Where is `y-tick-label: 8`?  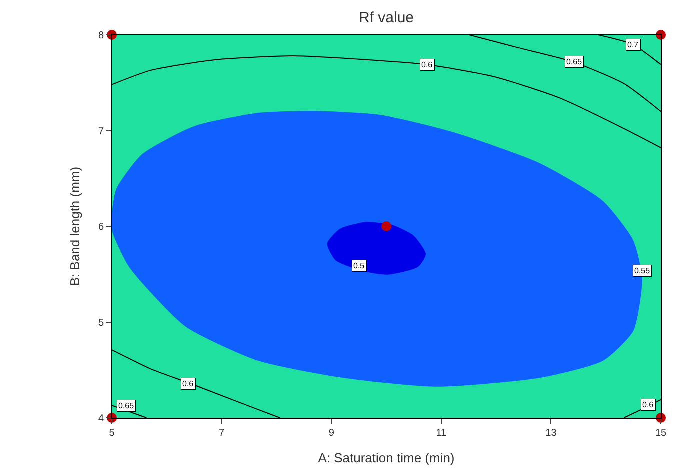 y-tick-label: 8 is located at coordinates (101, 36).